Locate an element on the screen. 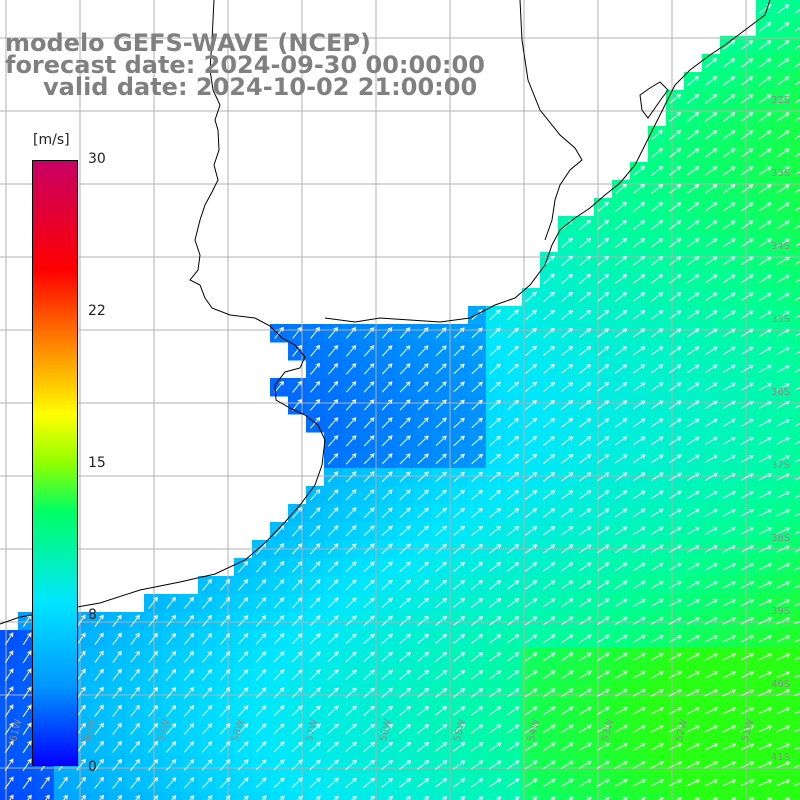  colorbar-tick-15: 15 is located at coordinates (97, 463).